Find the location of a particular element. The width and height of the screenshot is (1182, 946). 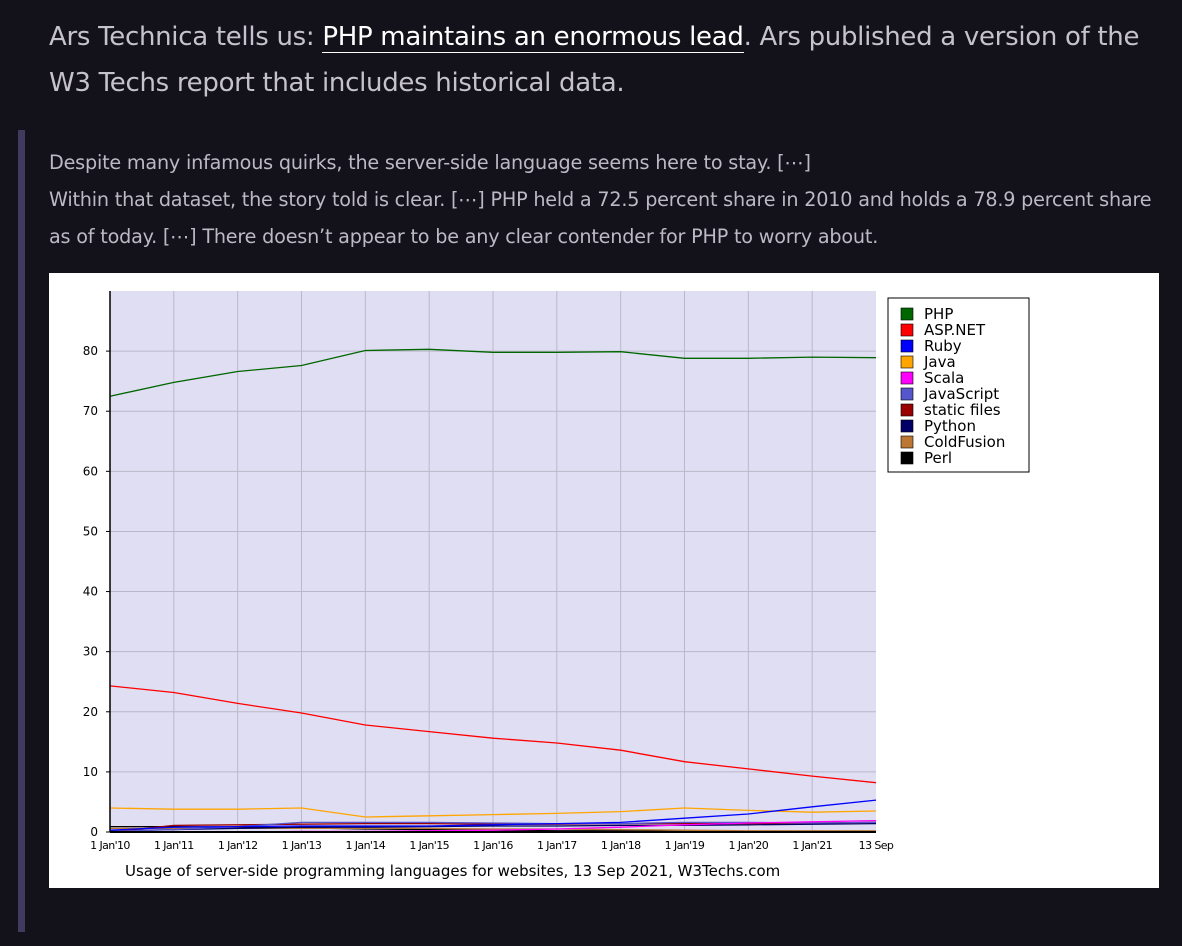

series-line-asp-net is located at coordinates (493, 734).